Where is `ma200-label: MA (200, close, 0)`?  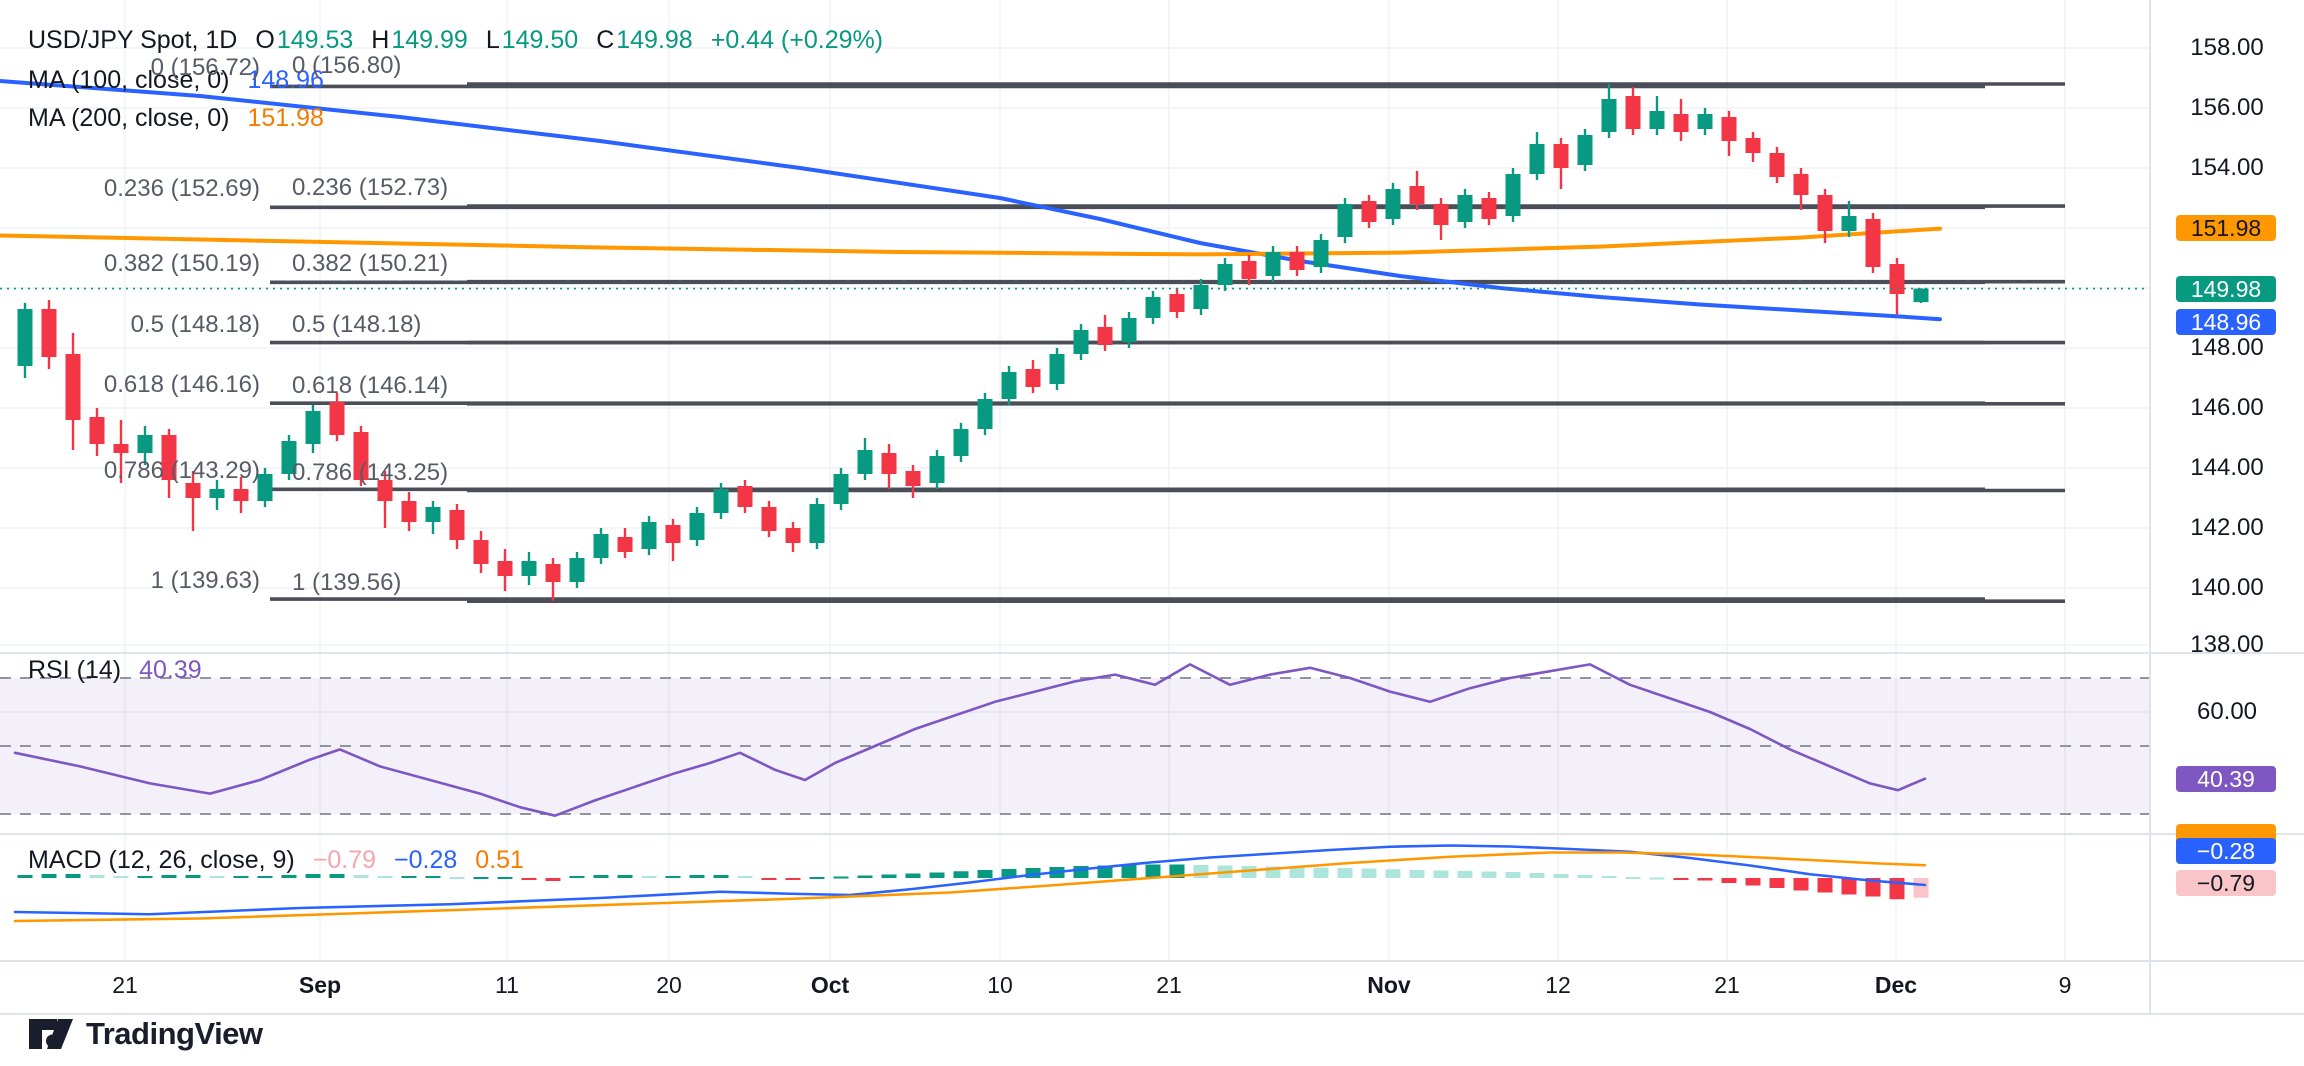 ma200-label: MA (200, close, 0) is located at coordinates (129, 118).